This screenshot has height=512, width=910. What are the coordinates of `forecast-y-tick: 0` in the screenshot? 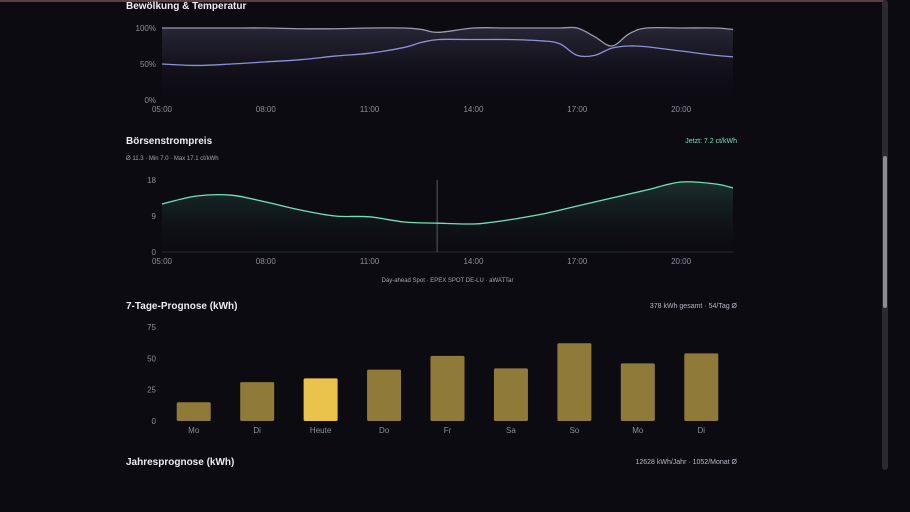 It's located at (154, 421).